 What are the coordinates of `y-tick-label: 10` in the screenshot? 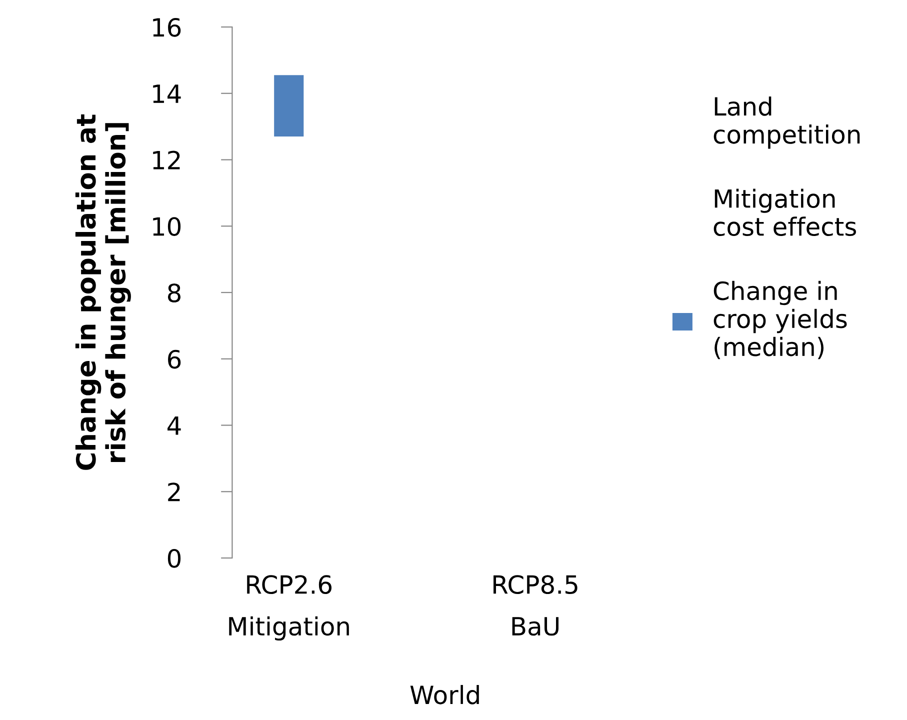 It's located at (167, 226).